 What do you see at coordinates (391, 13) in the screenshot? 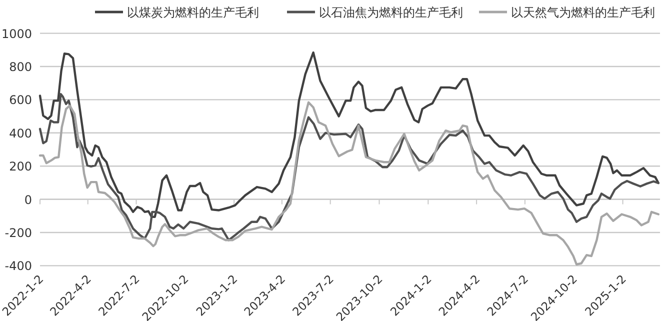
I see `legend-label: 以石油焦为燃料的生产毛利` at bounding box center [391, 13].